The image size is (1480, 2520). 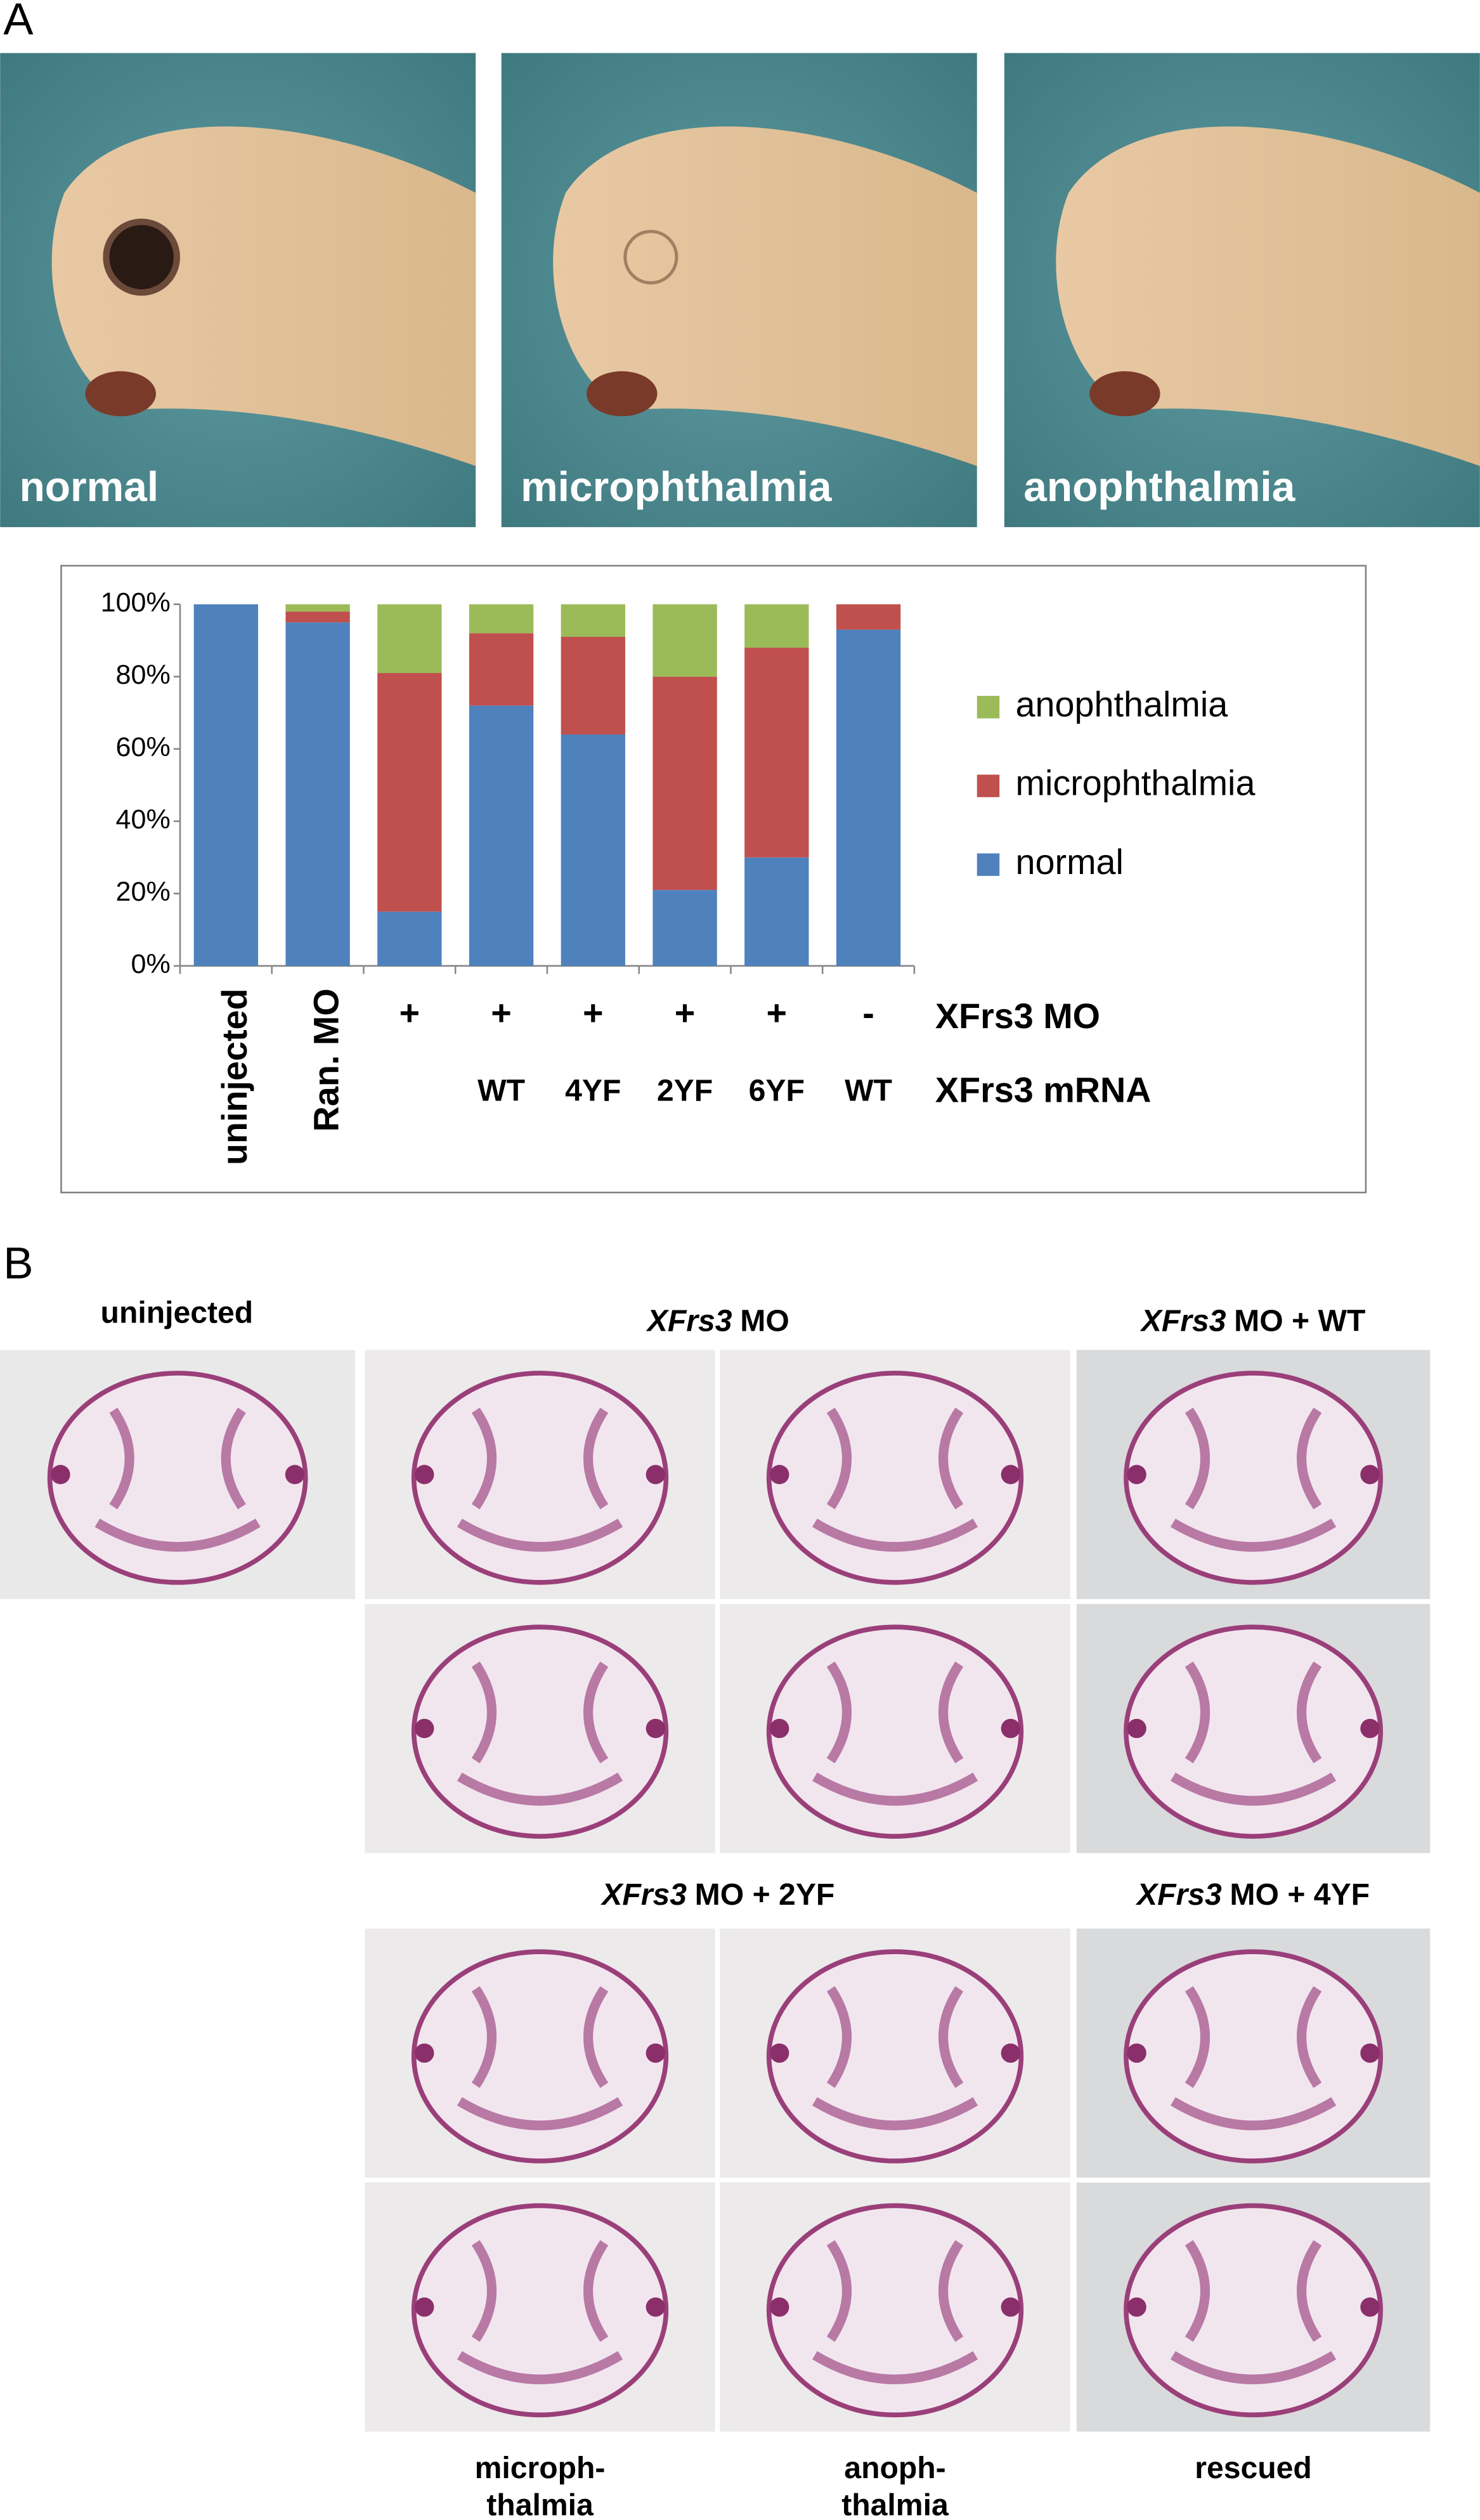 What do you see at coordinates (764, 1320) in the screenshot?
I see `header-text: MO` at bounding box center [764, 1320].